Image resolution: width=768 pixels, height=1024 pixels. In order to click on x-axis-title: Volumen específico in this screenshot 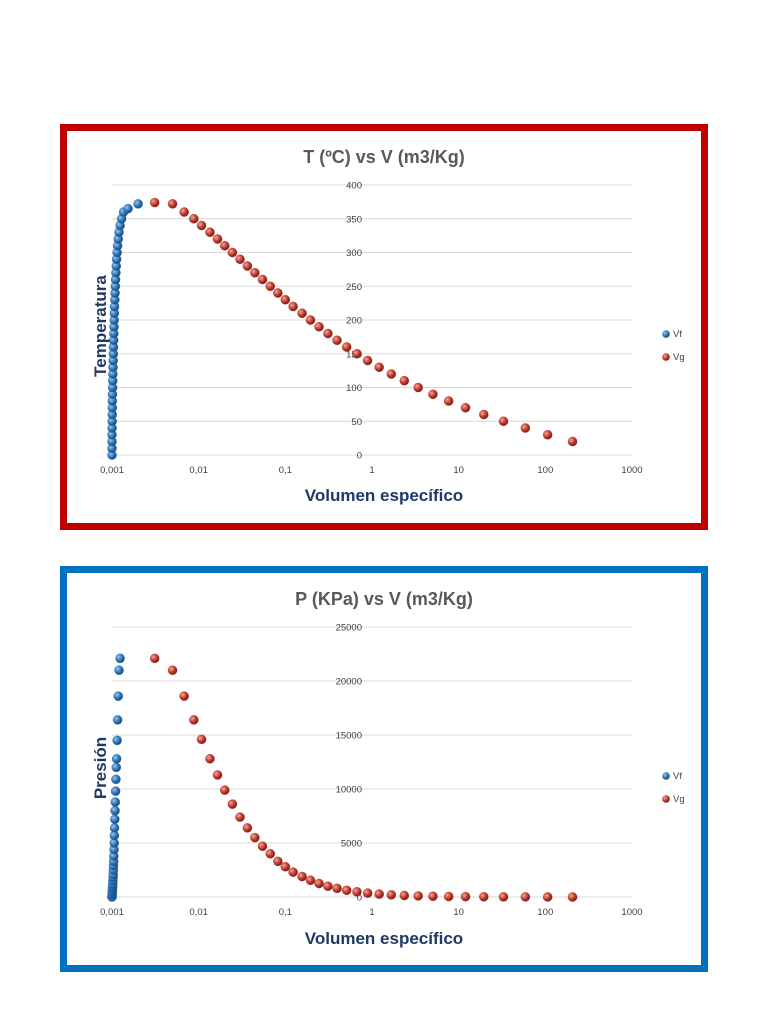, I will do `click(384, 495)`.